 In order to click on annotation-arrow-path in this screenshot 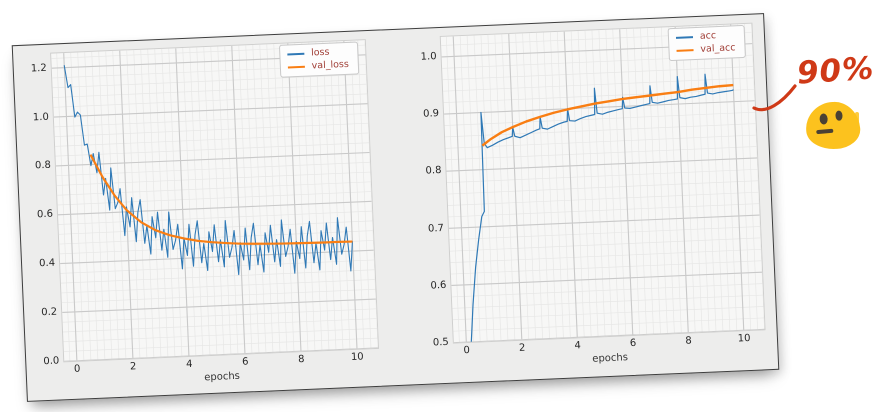, I will do `click(774, 98)`.